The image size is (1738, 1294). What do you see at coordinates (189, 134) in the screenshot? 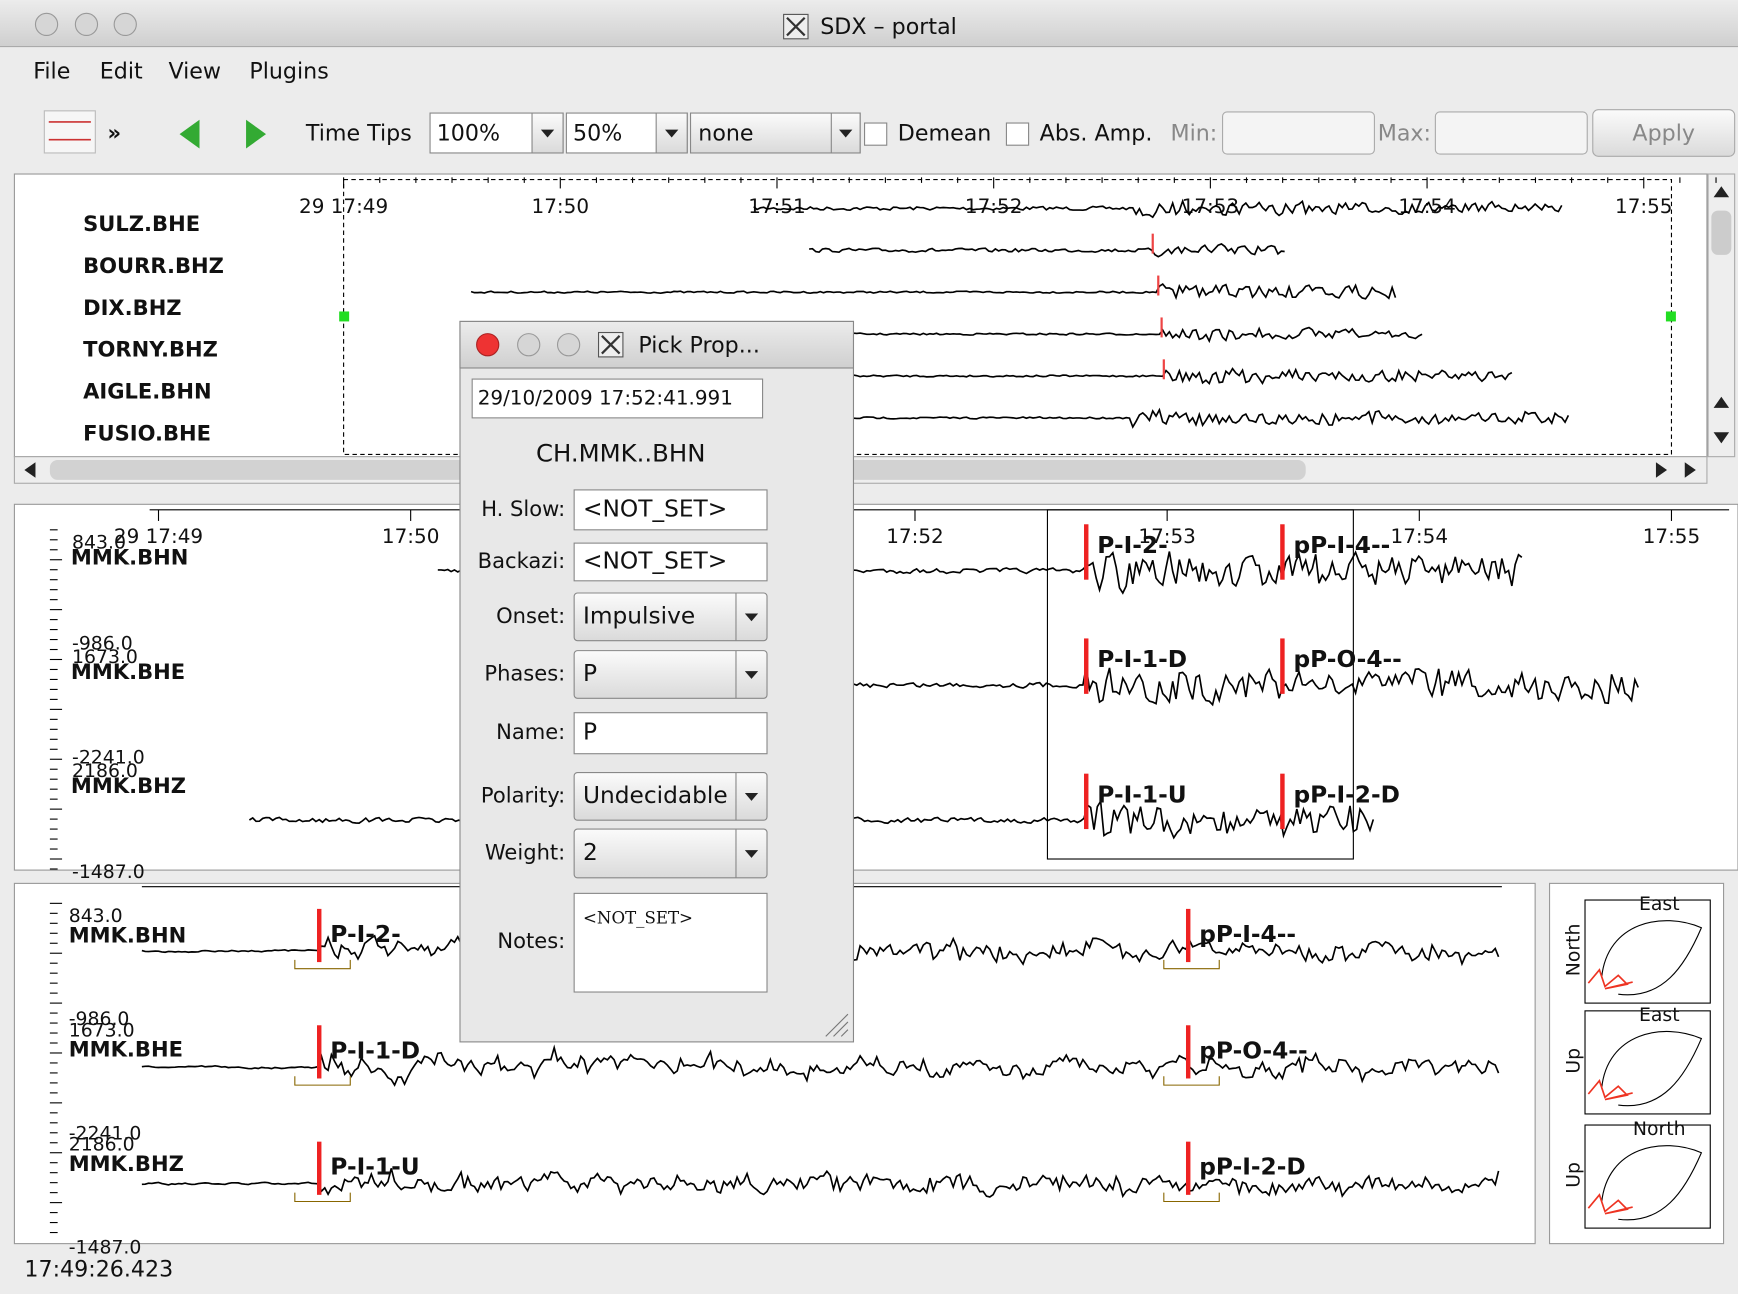
I see `prev-button` at bounding box center [189, 134].